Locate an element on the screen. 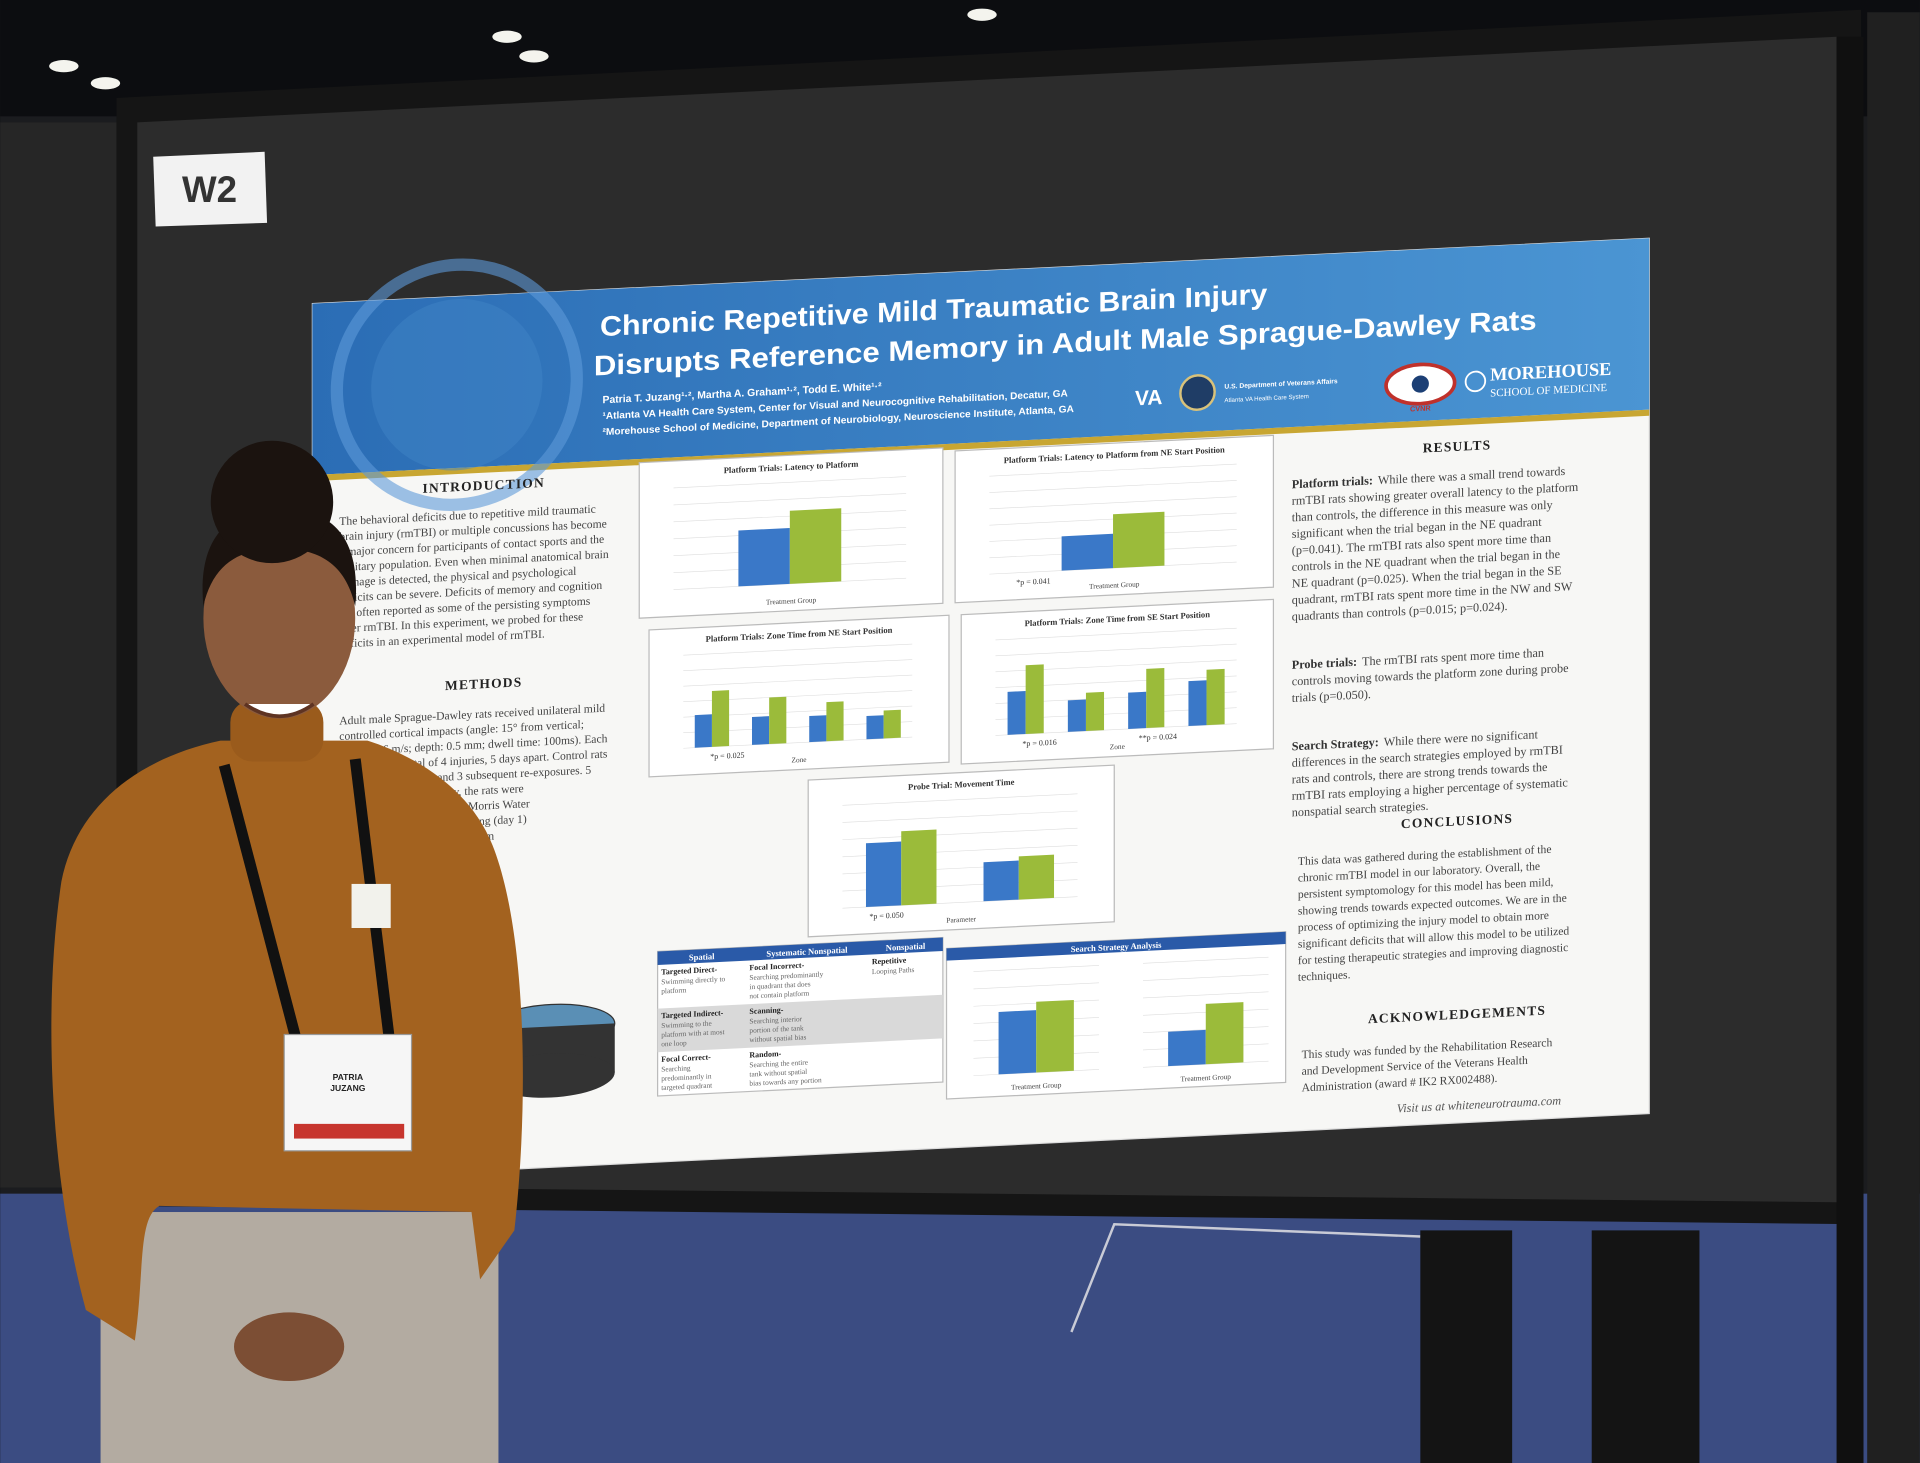 This screenshot has height=1463, width=1920. chart-title: Search Strategy Analysis is located at coordinates (1116, 947).